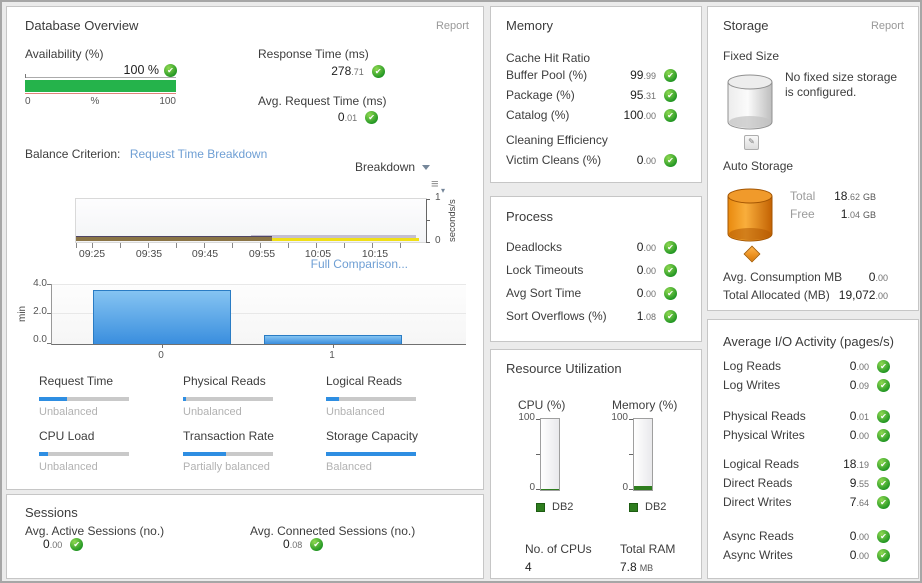  I want to click on metric-row: Total Allocated (MB) 19,072.00, so click(805, 295).